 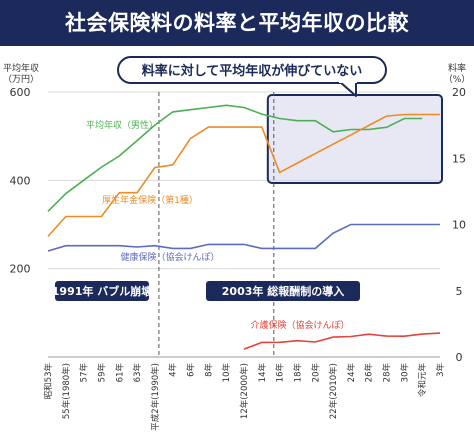 What do you see at coordinates (173, 370) in the screenshot?
I see `x-tick-label: 4年` at bounding box center [173, 370].